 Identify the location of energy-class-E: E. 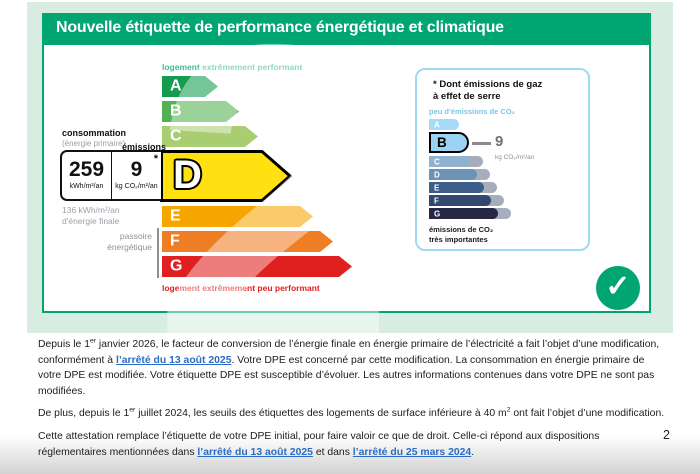
(237, 216).